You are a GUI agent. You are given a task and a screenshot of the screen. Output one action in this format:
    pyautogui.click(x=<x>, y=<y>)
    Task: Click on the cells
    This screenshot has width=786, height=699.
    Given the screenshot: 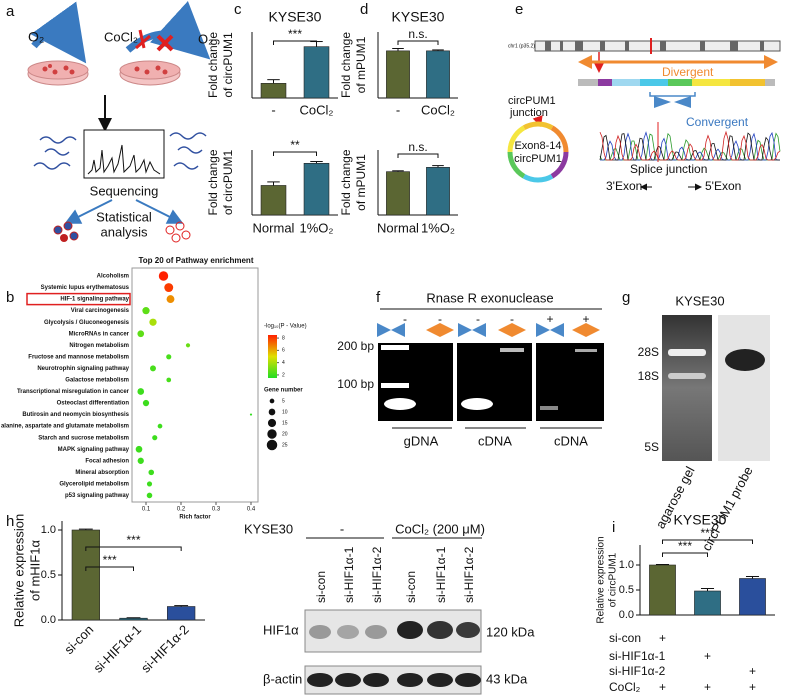 What is the action you would take?
    pyautogui.click(x=58, y=69)
    